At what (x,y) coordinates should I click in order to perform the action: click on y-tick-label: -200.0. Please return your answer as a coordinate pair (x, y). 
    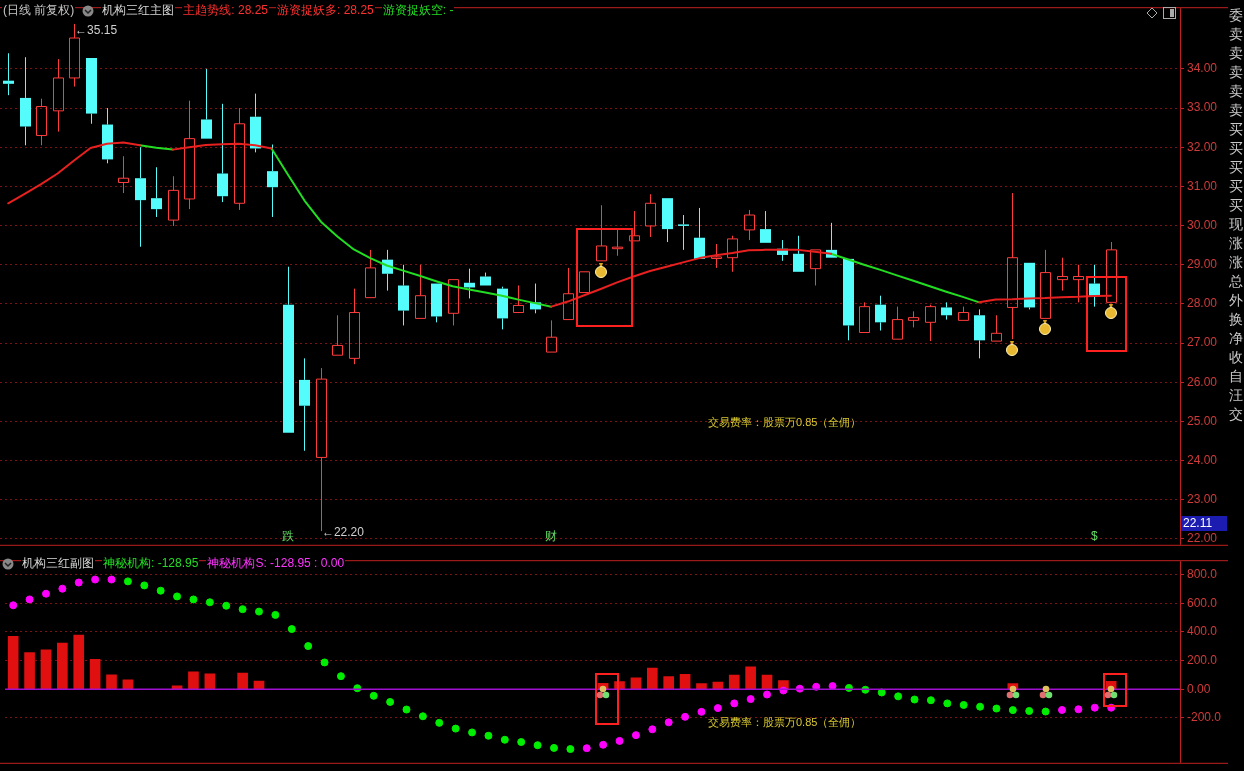
    Looking at the image, I should click on (1204, 717).